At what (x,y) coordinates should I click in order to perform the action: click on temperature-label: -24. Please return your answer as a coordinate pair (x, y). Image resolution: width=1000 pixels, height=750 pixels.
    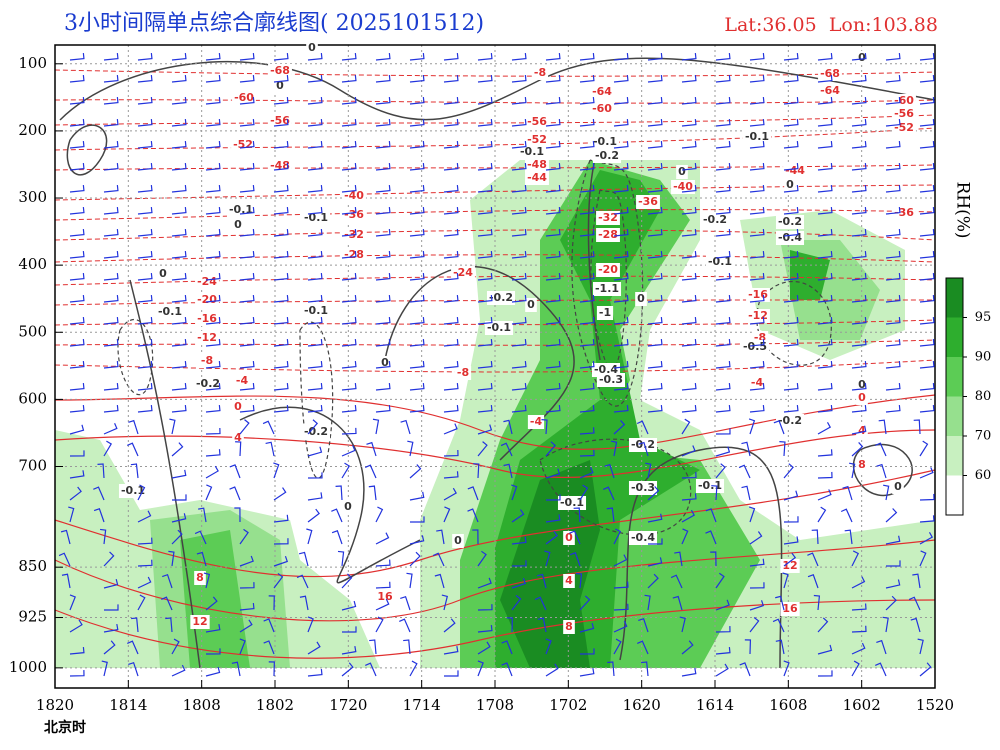
    Looking at the image, I should click on (463, 273).